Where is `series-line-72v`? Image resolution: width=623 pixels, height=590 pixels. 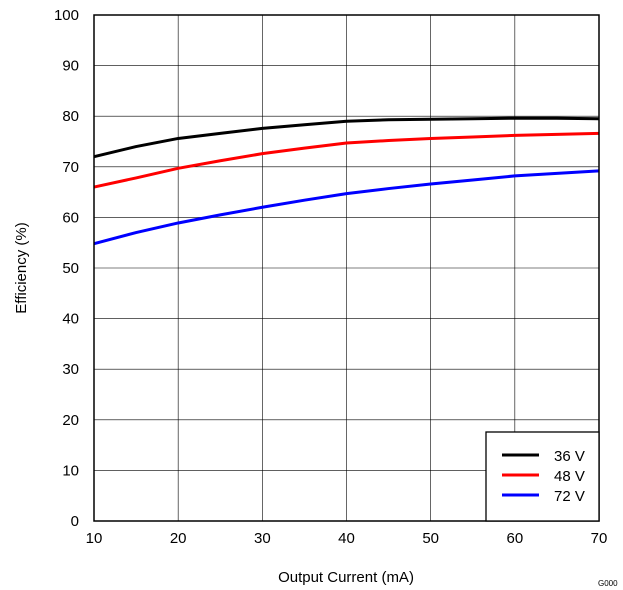
series-line-72v is located at coordinates (346, 207).